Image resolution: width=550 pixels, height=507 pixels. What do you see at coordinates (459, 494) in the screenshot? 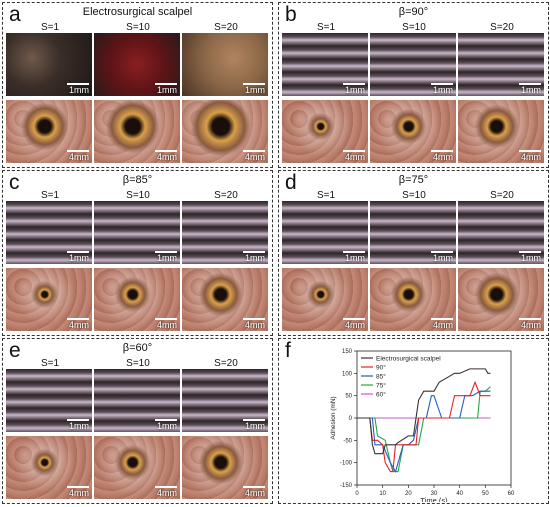
I see `x-tick-label: 40` at bounding box center [459, 494].